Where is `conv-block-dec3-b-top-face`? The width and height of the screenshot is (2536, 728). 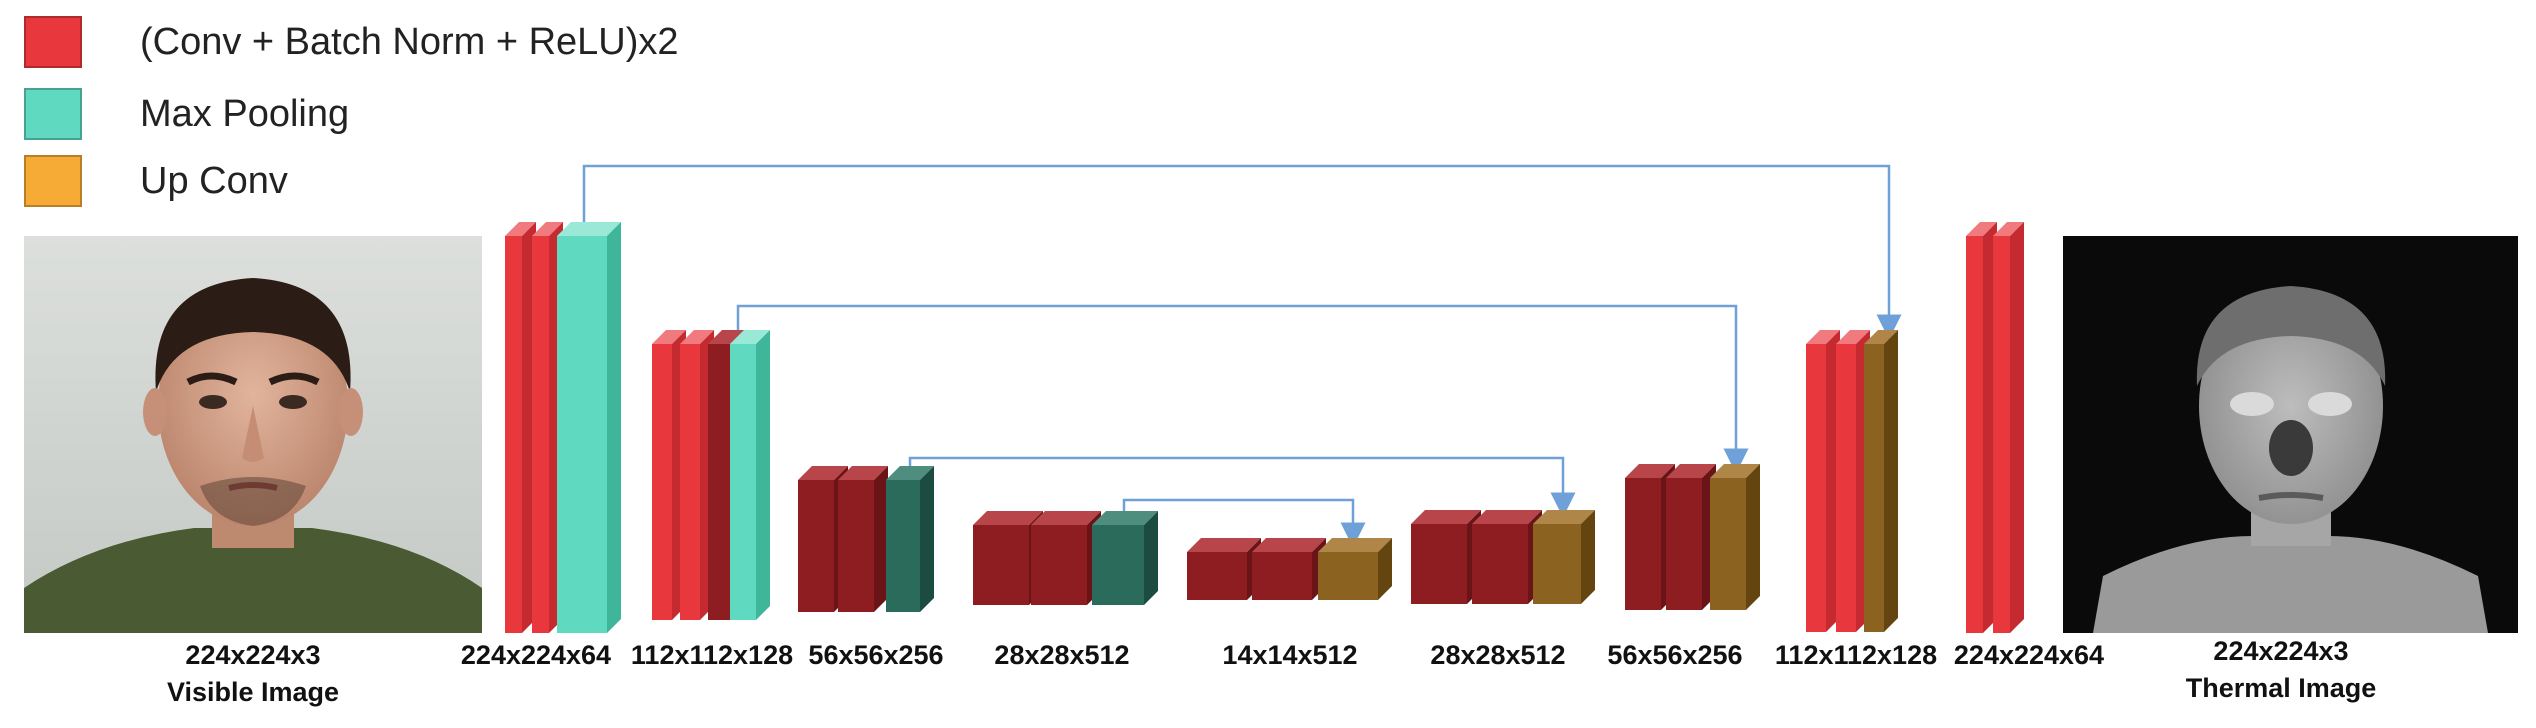 conv-block-dec3-b-top-face is located at coordinates (1691, 471).